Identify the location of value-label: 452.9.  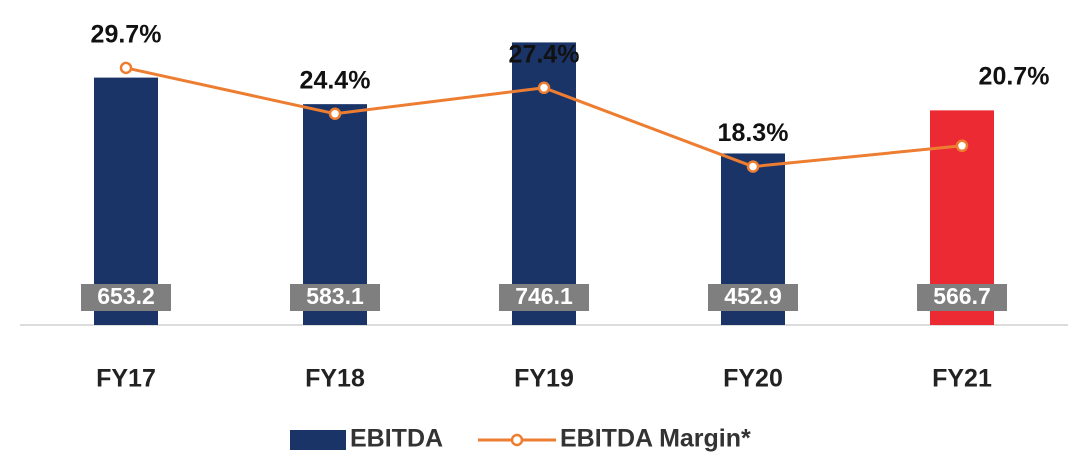
(753, 296).